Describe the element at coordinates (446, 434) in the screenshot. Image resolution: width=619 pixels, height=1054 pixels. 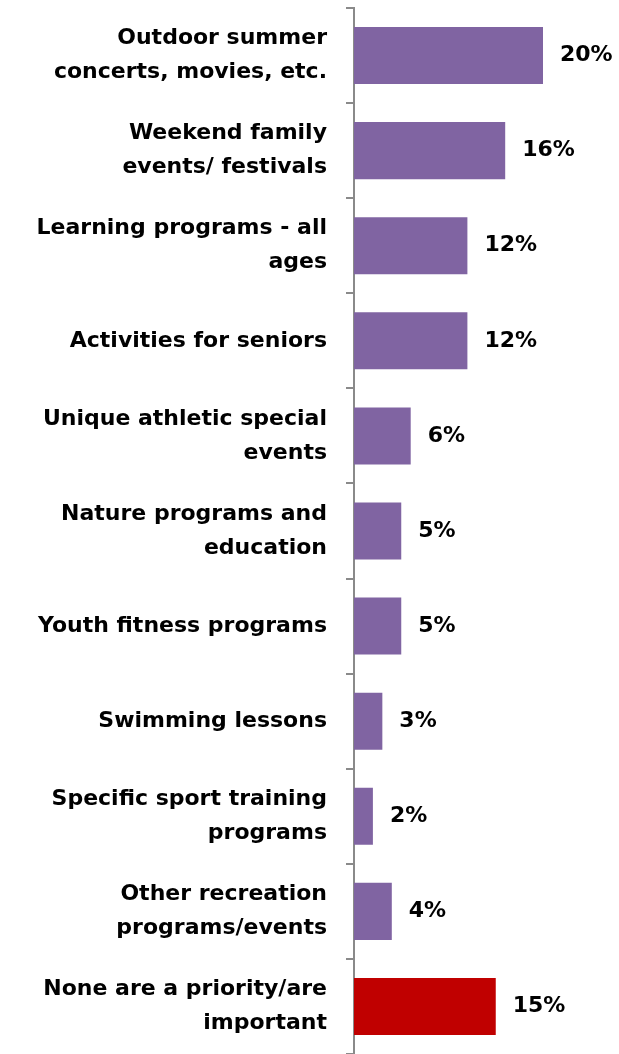
I see `data-label: 6%` at that location.